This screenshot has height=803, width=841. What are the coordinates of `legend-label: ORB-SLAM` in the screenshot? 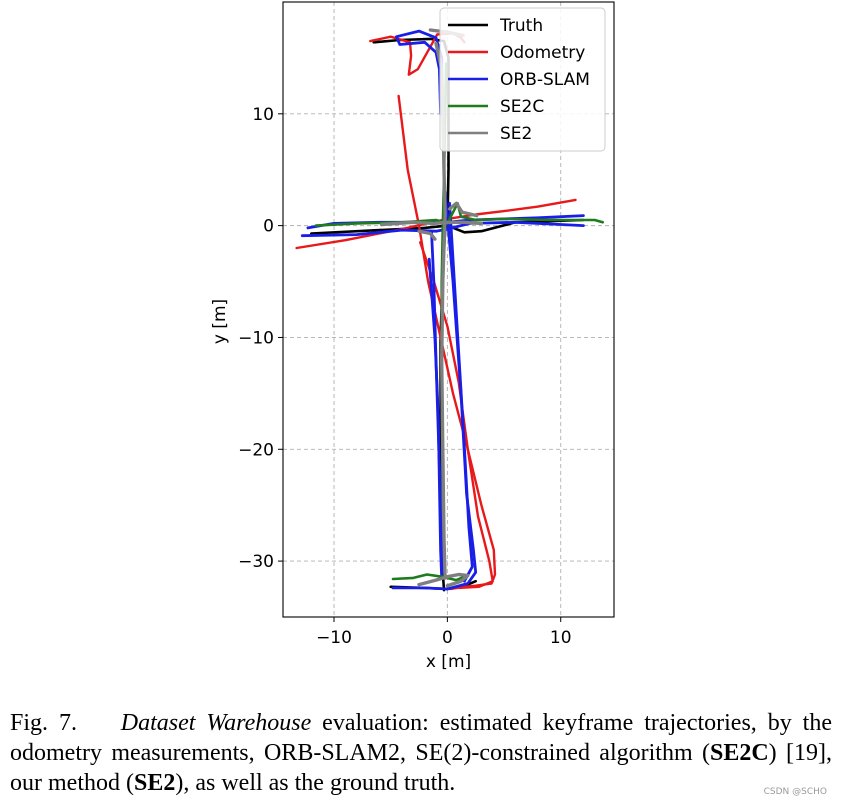 It's located at (545, 80).